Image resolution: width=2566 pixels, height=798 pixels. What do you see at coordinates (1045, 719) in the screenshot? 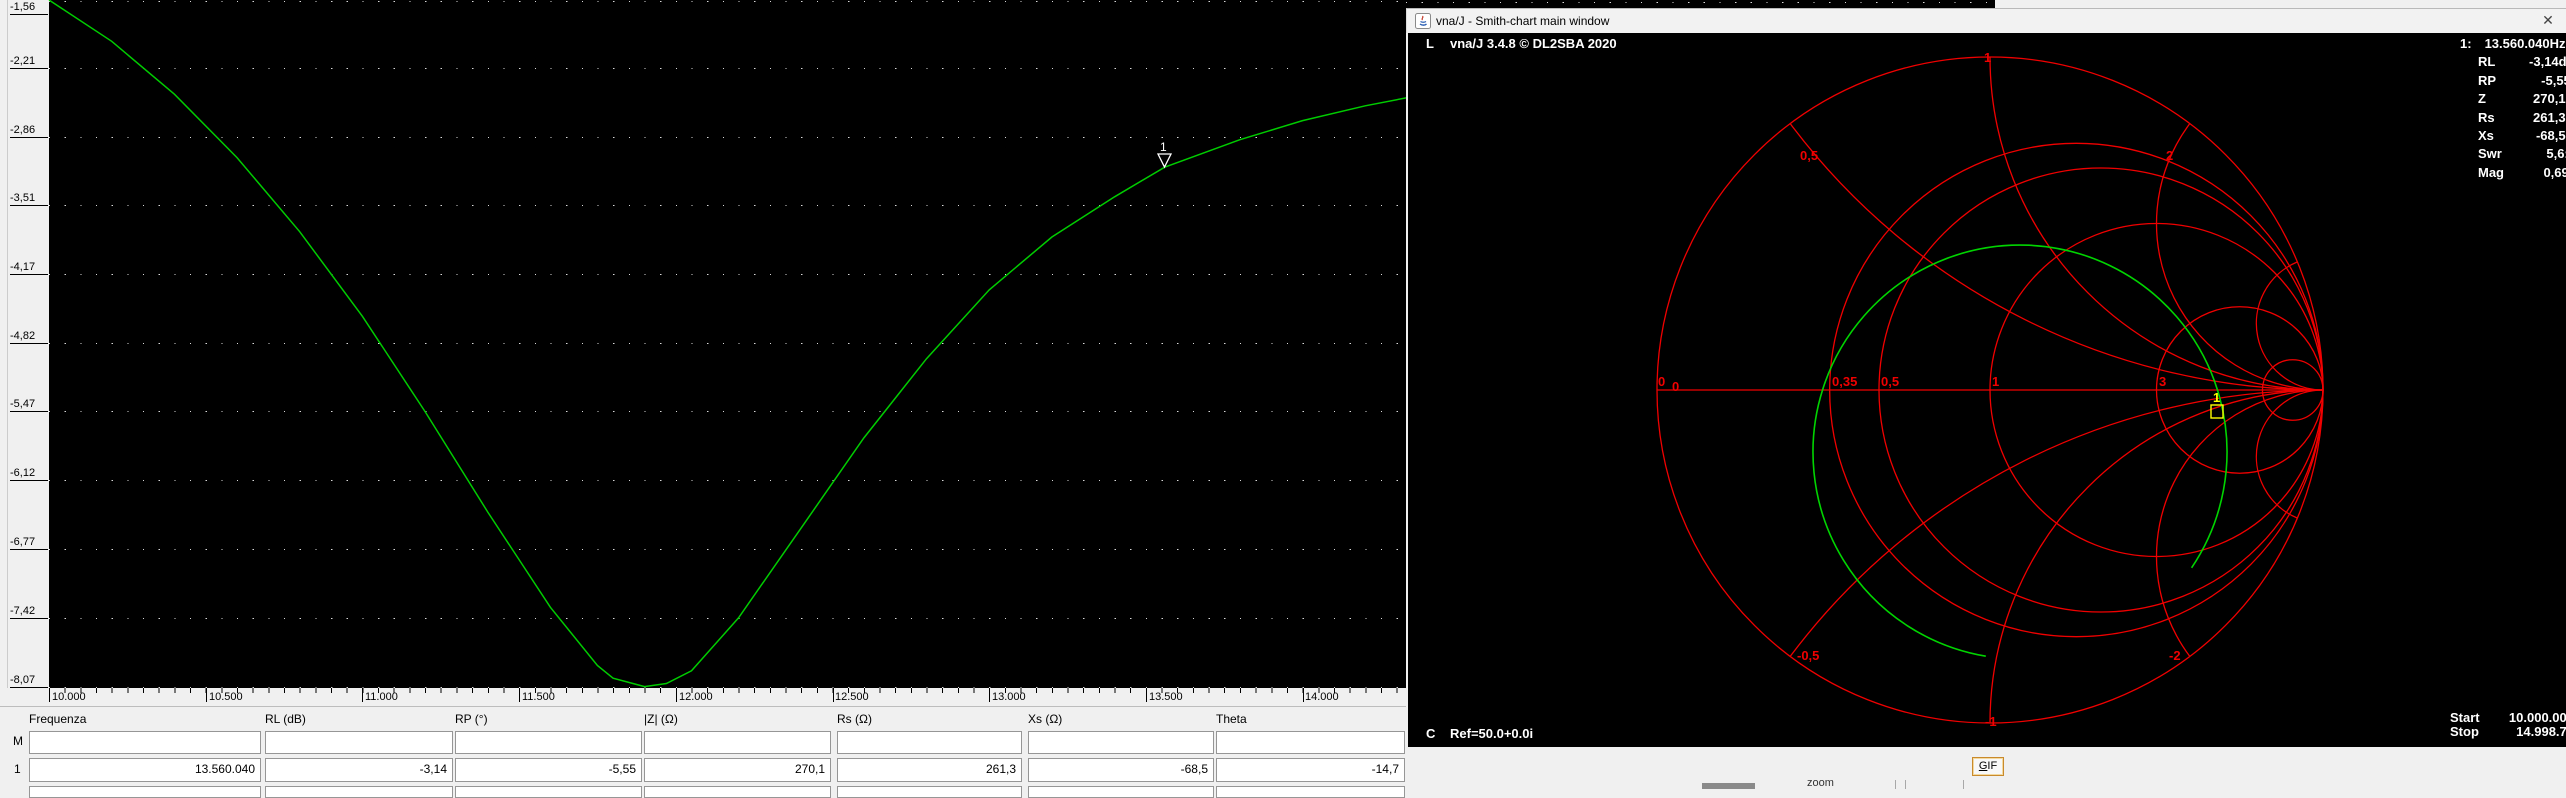
I see `table-header-xs: Xs (Ω)` at bounding box center [1045, 719].